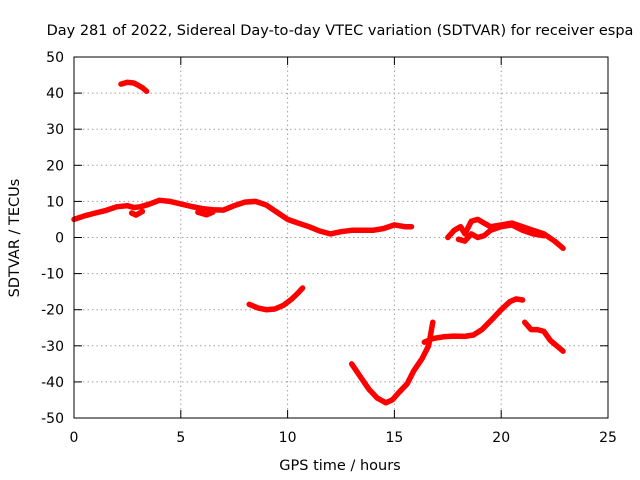 The width and height of the screenshot is (640, 480). Describe the element at coordinates (52, 238) in the screenshot. I see `y-tick-labels: -50 -40 -30 -20 -10 0 10 20 30 40 50` at that location.